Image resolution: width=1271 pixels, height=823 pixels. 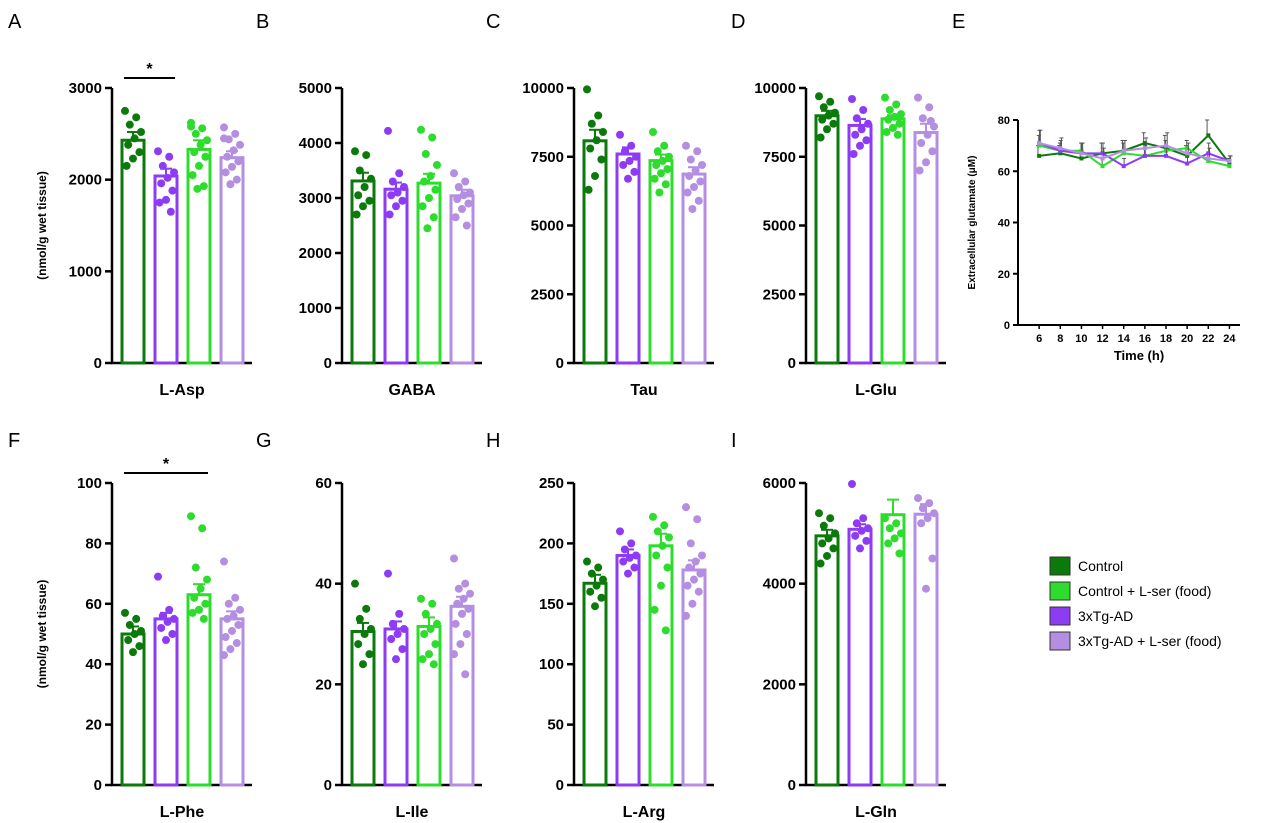 What do you see at coordinates (130, 625) in the screenshot?
I see `panel-f: F 0 20 40 60 80 100 * L-Phe (nmol/g wet tissue)` at bounding box center [130, 625].